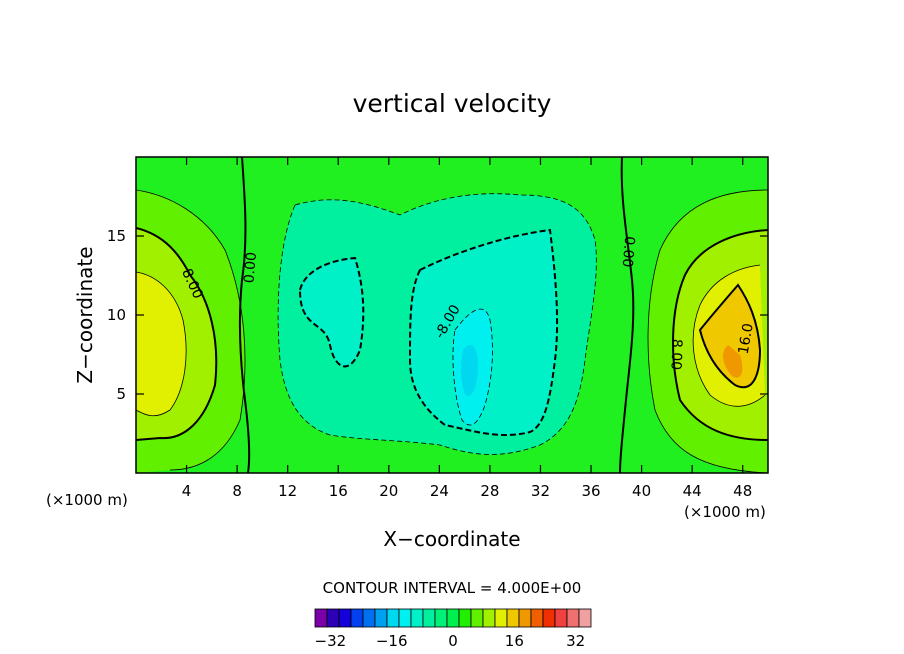 This screenshot has height=654, width=904. What do you see at coordinates (514, 641) in the screenshot?
I see `colorbar-tick-label: 16` at bounding box center [514, 641].